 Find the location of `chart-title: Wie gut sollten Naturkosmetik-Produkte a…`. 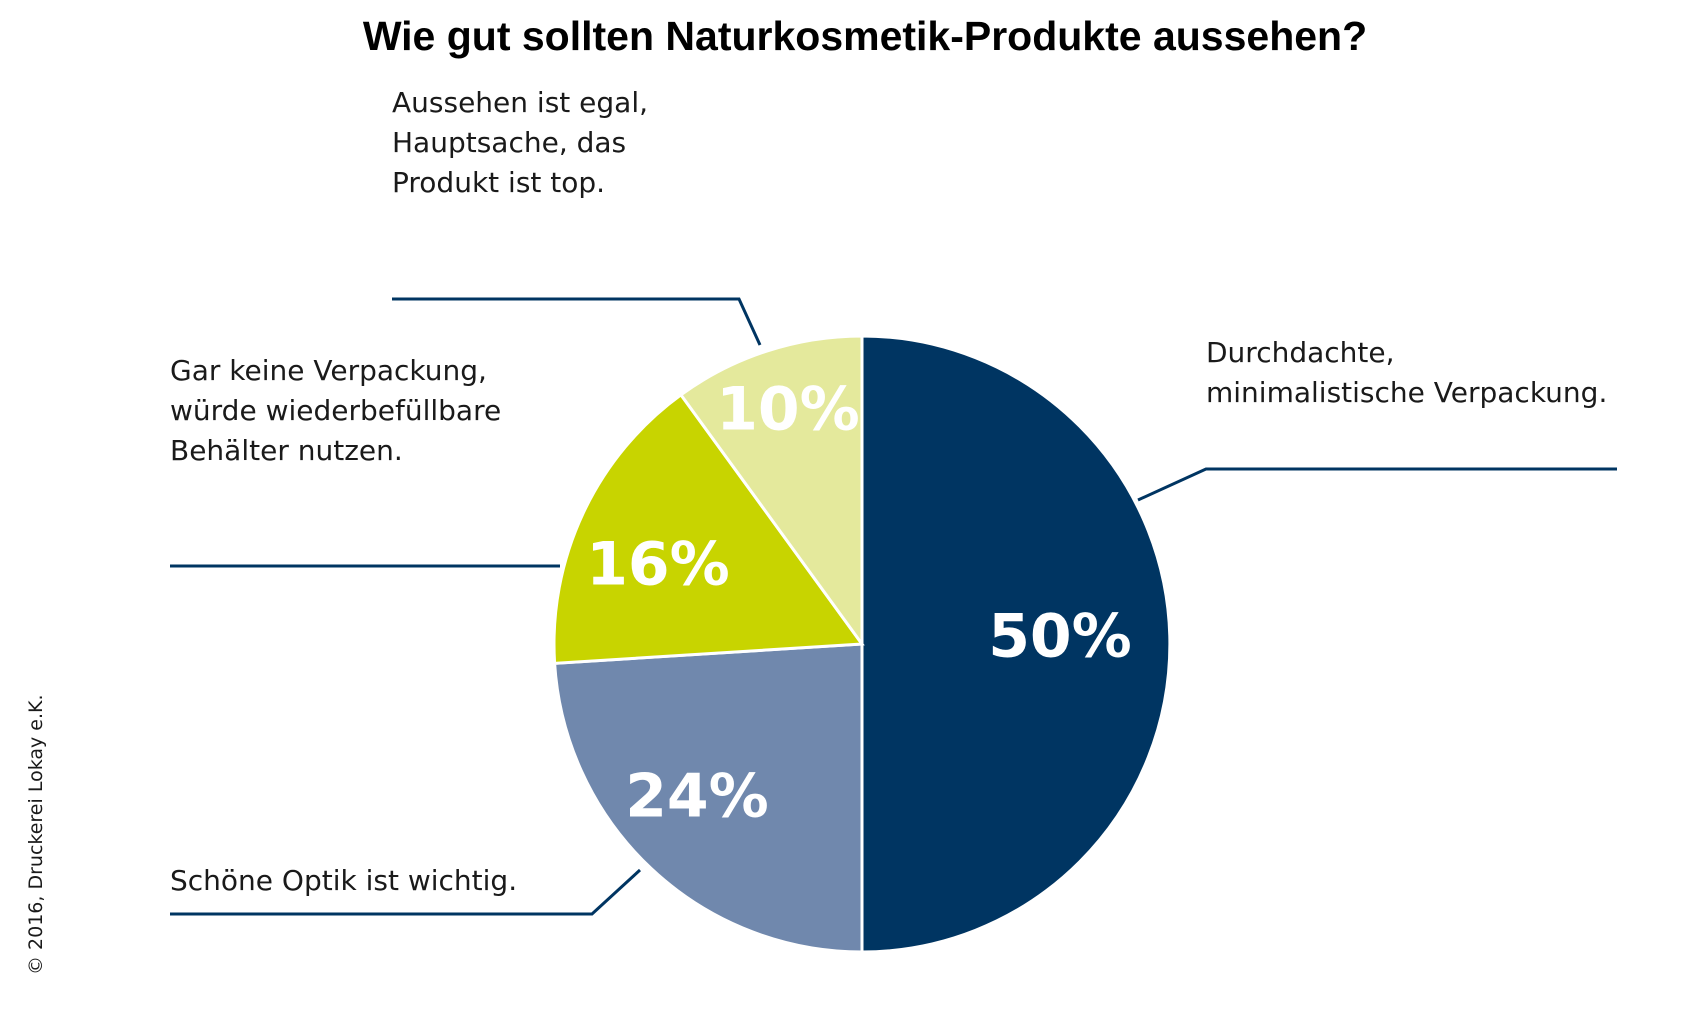

chart-title: Wie gut sollten Naturkosmetik-Produkte a… is located at coordinates (865, 36).